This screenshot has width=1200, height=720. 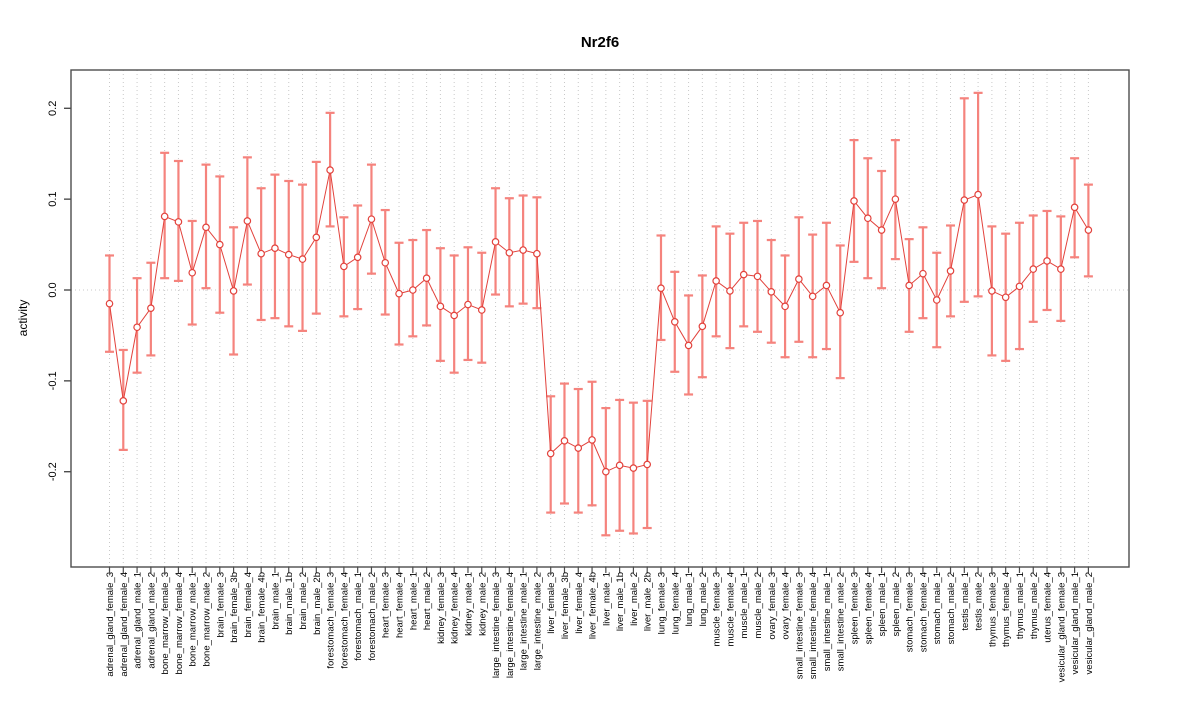 I want to click on x-tick-label: small_intestine_male_1, so click(x=827, y=621).